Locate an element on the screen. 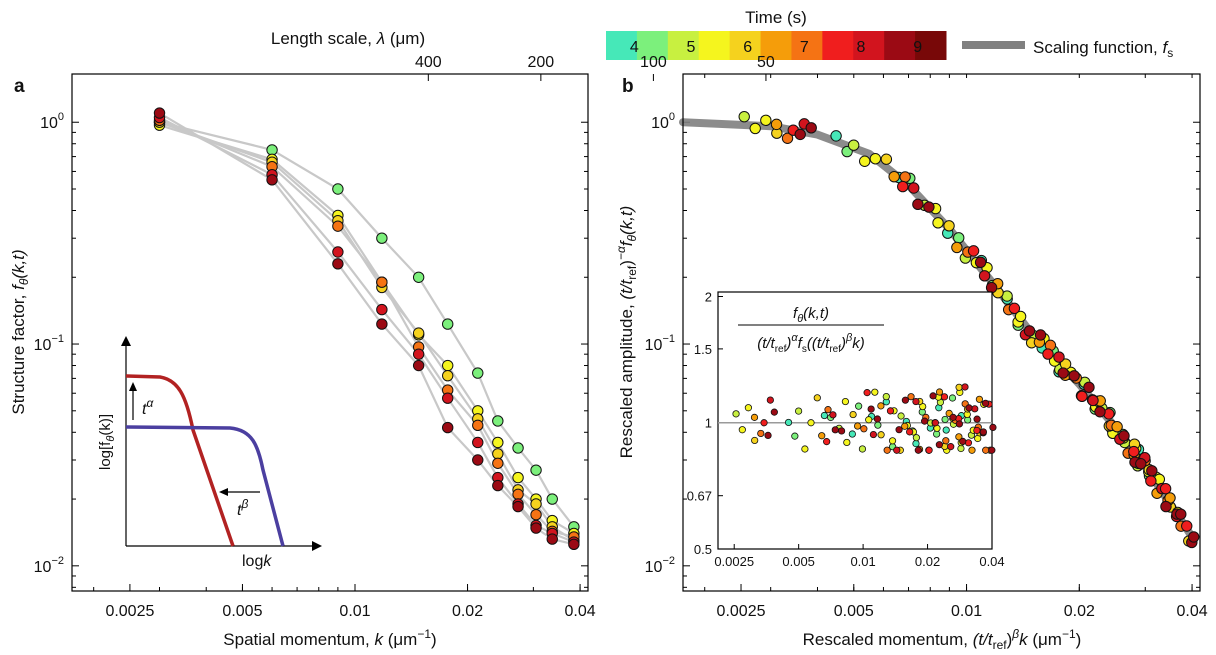  panel-b-x-label-close: ) is located at coordinates (1010, 639).